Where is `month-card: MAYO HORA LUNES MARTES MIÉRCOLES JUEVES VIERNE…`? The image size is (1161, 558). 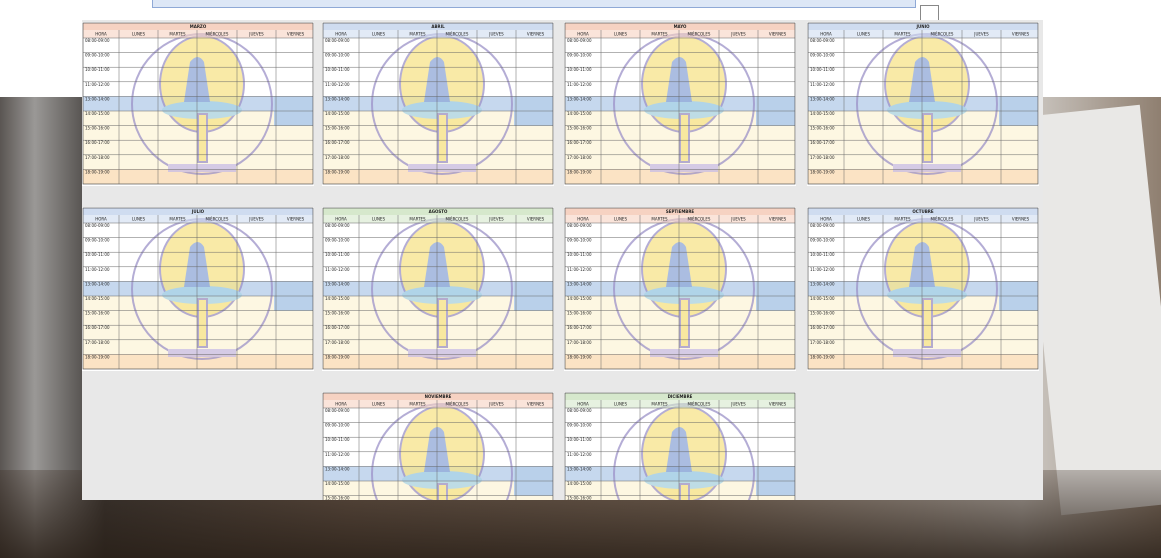
month-card: MAYO HORA LUNES MARTES MIÉRCOLES JUEVES VIERNE… is located at coordinates (681, 104).